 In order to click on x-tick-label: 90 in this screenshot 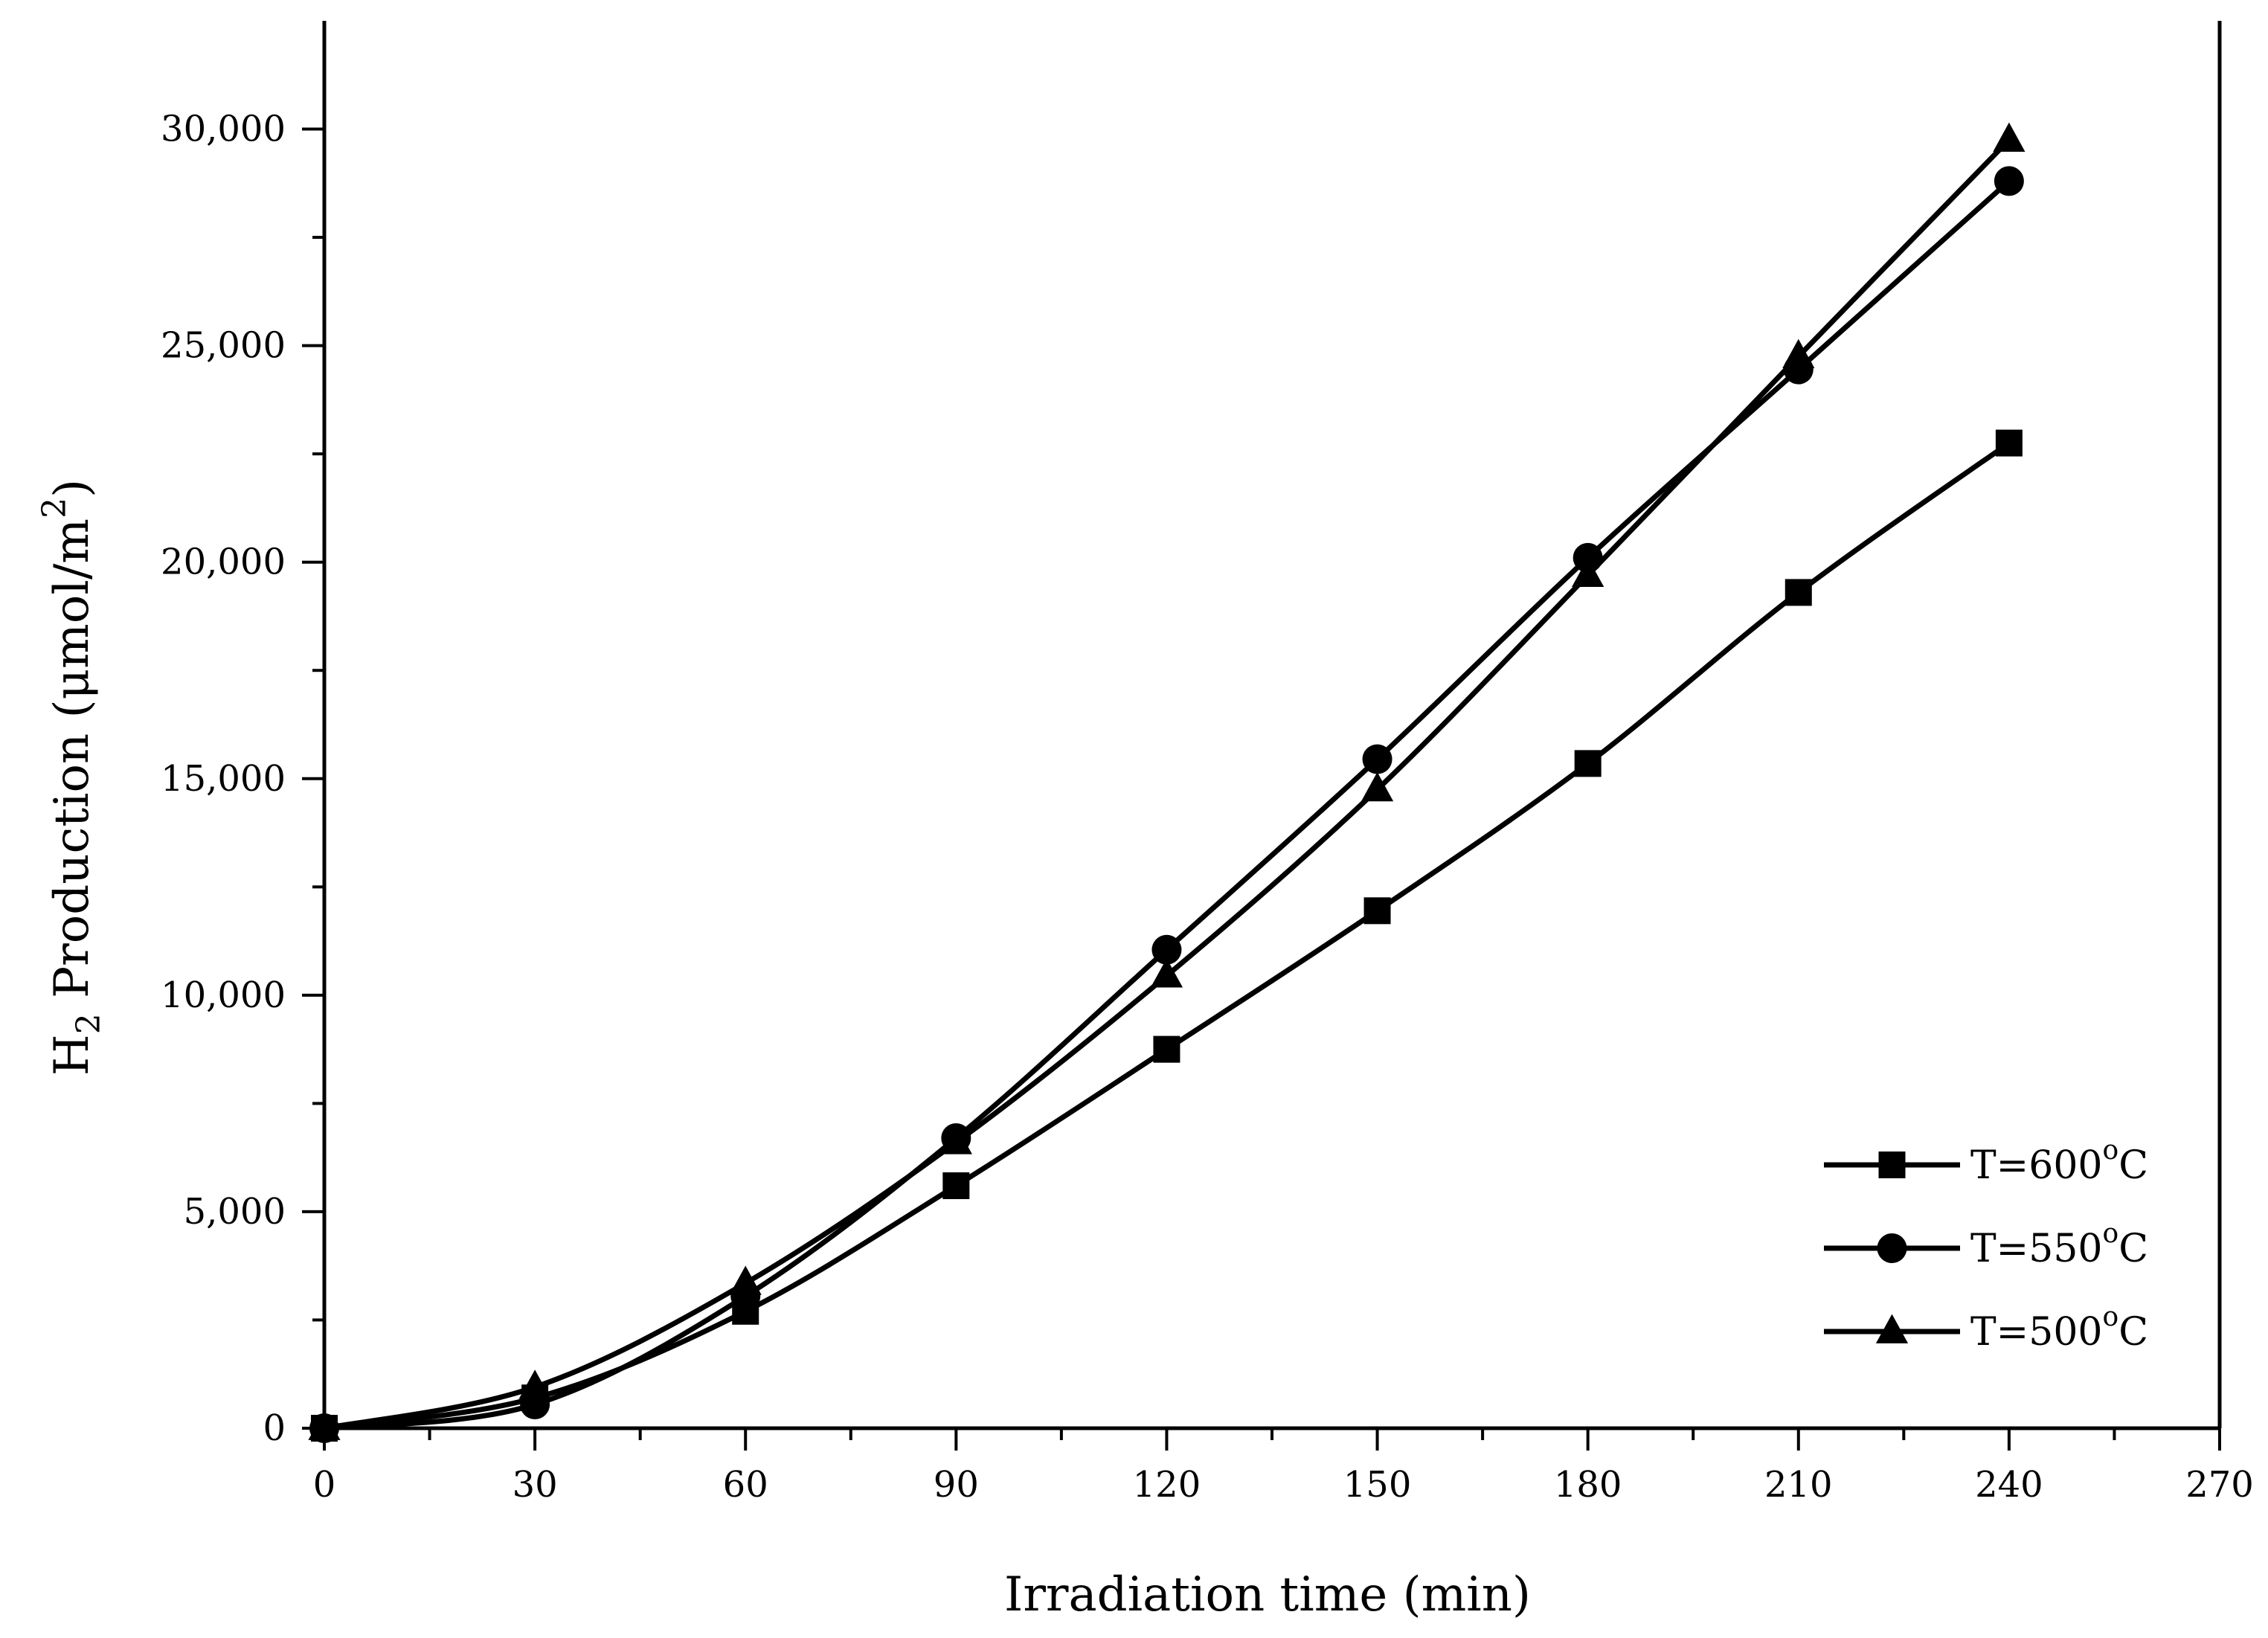, I will do `click(956, 1485)`.